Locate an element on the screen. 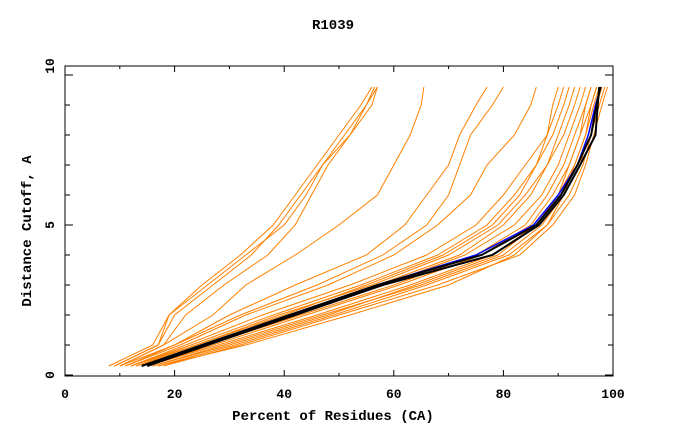  chart-title: R1039 is located at coordinates (333, 26).